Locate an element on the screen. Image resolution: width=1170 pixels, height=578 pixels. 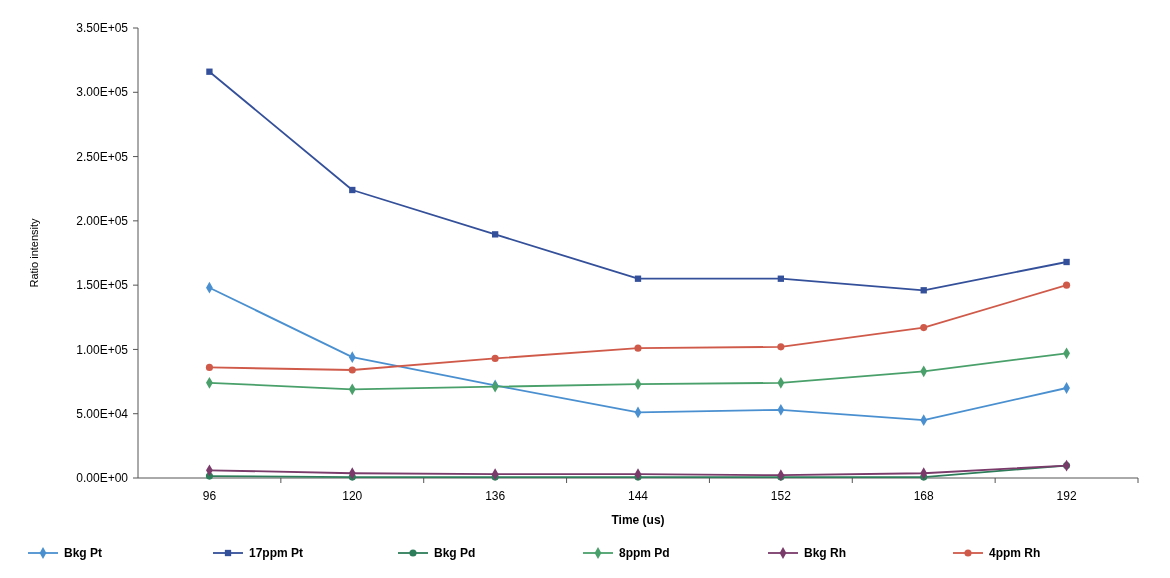
x-tick-label: 168 is located at coordinates (924, 496).